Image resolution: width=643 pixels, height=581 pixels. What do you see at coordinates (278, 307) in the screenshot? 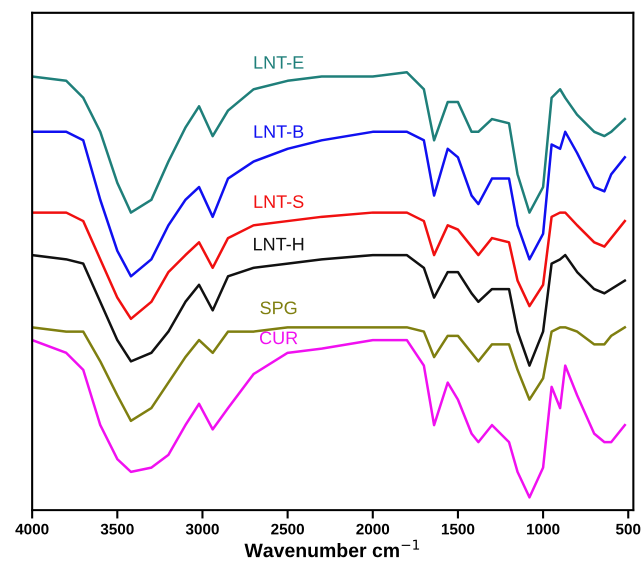
I see `series-label: SPG` at bounding box center [278, 307].